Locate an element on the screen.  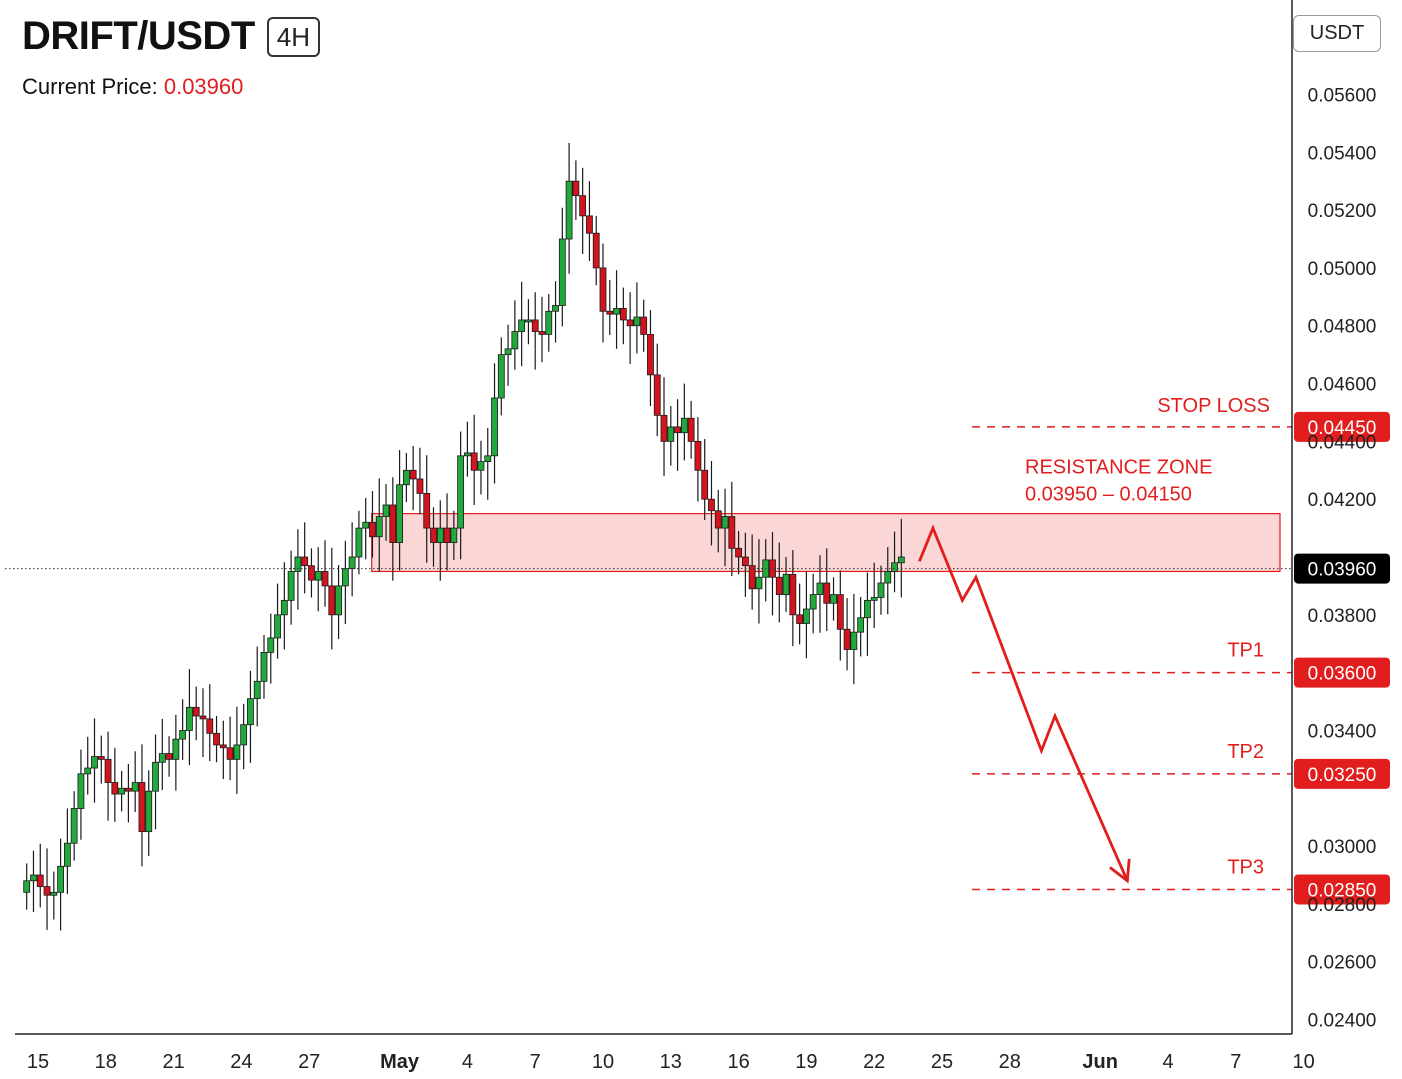
level-tag-text: 0.03250 is located at coordinates (1342, 775).